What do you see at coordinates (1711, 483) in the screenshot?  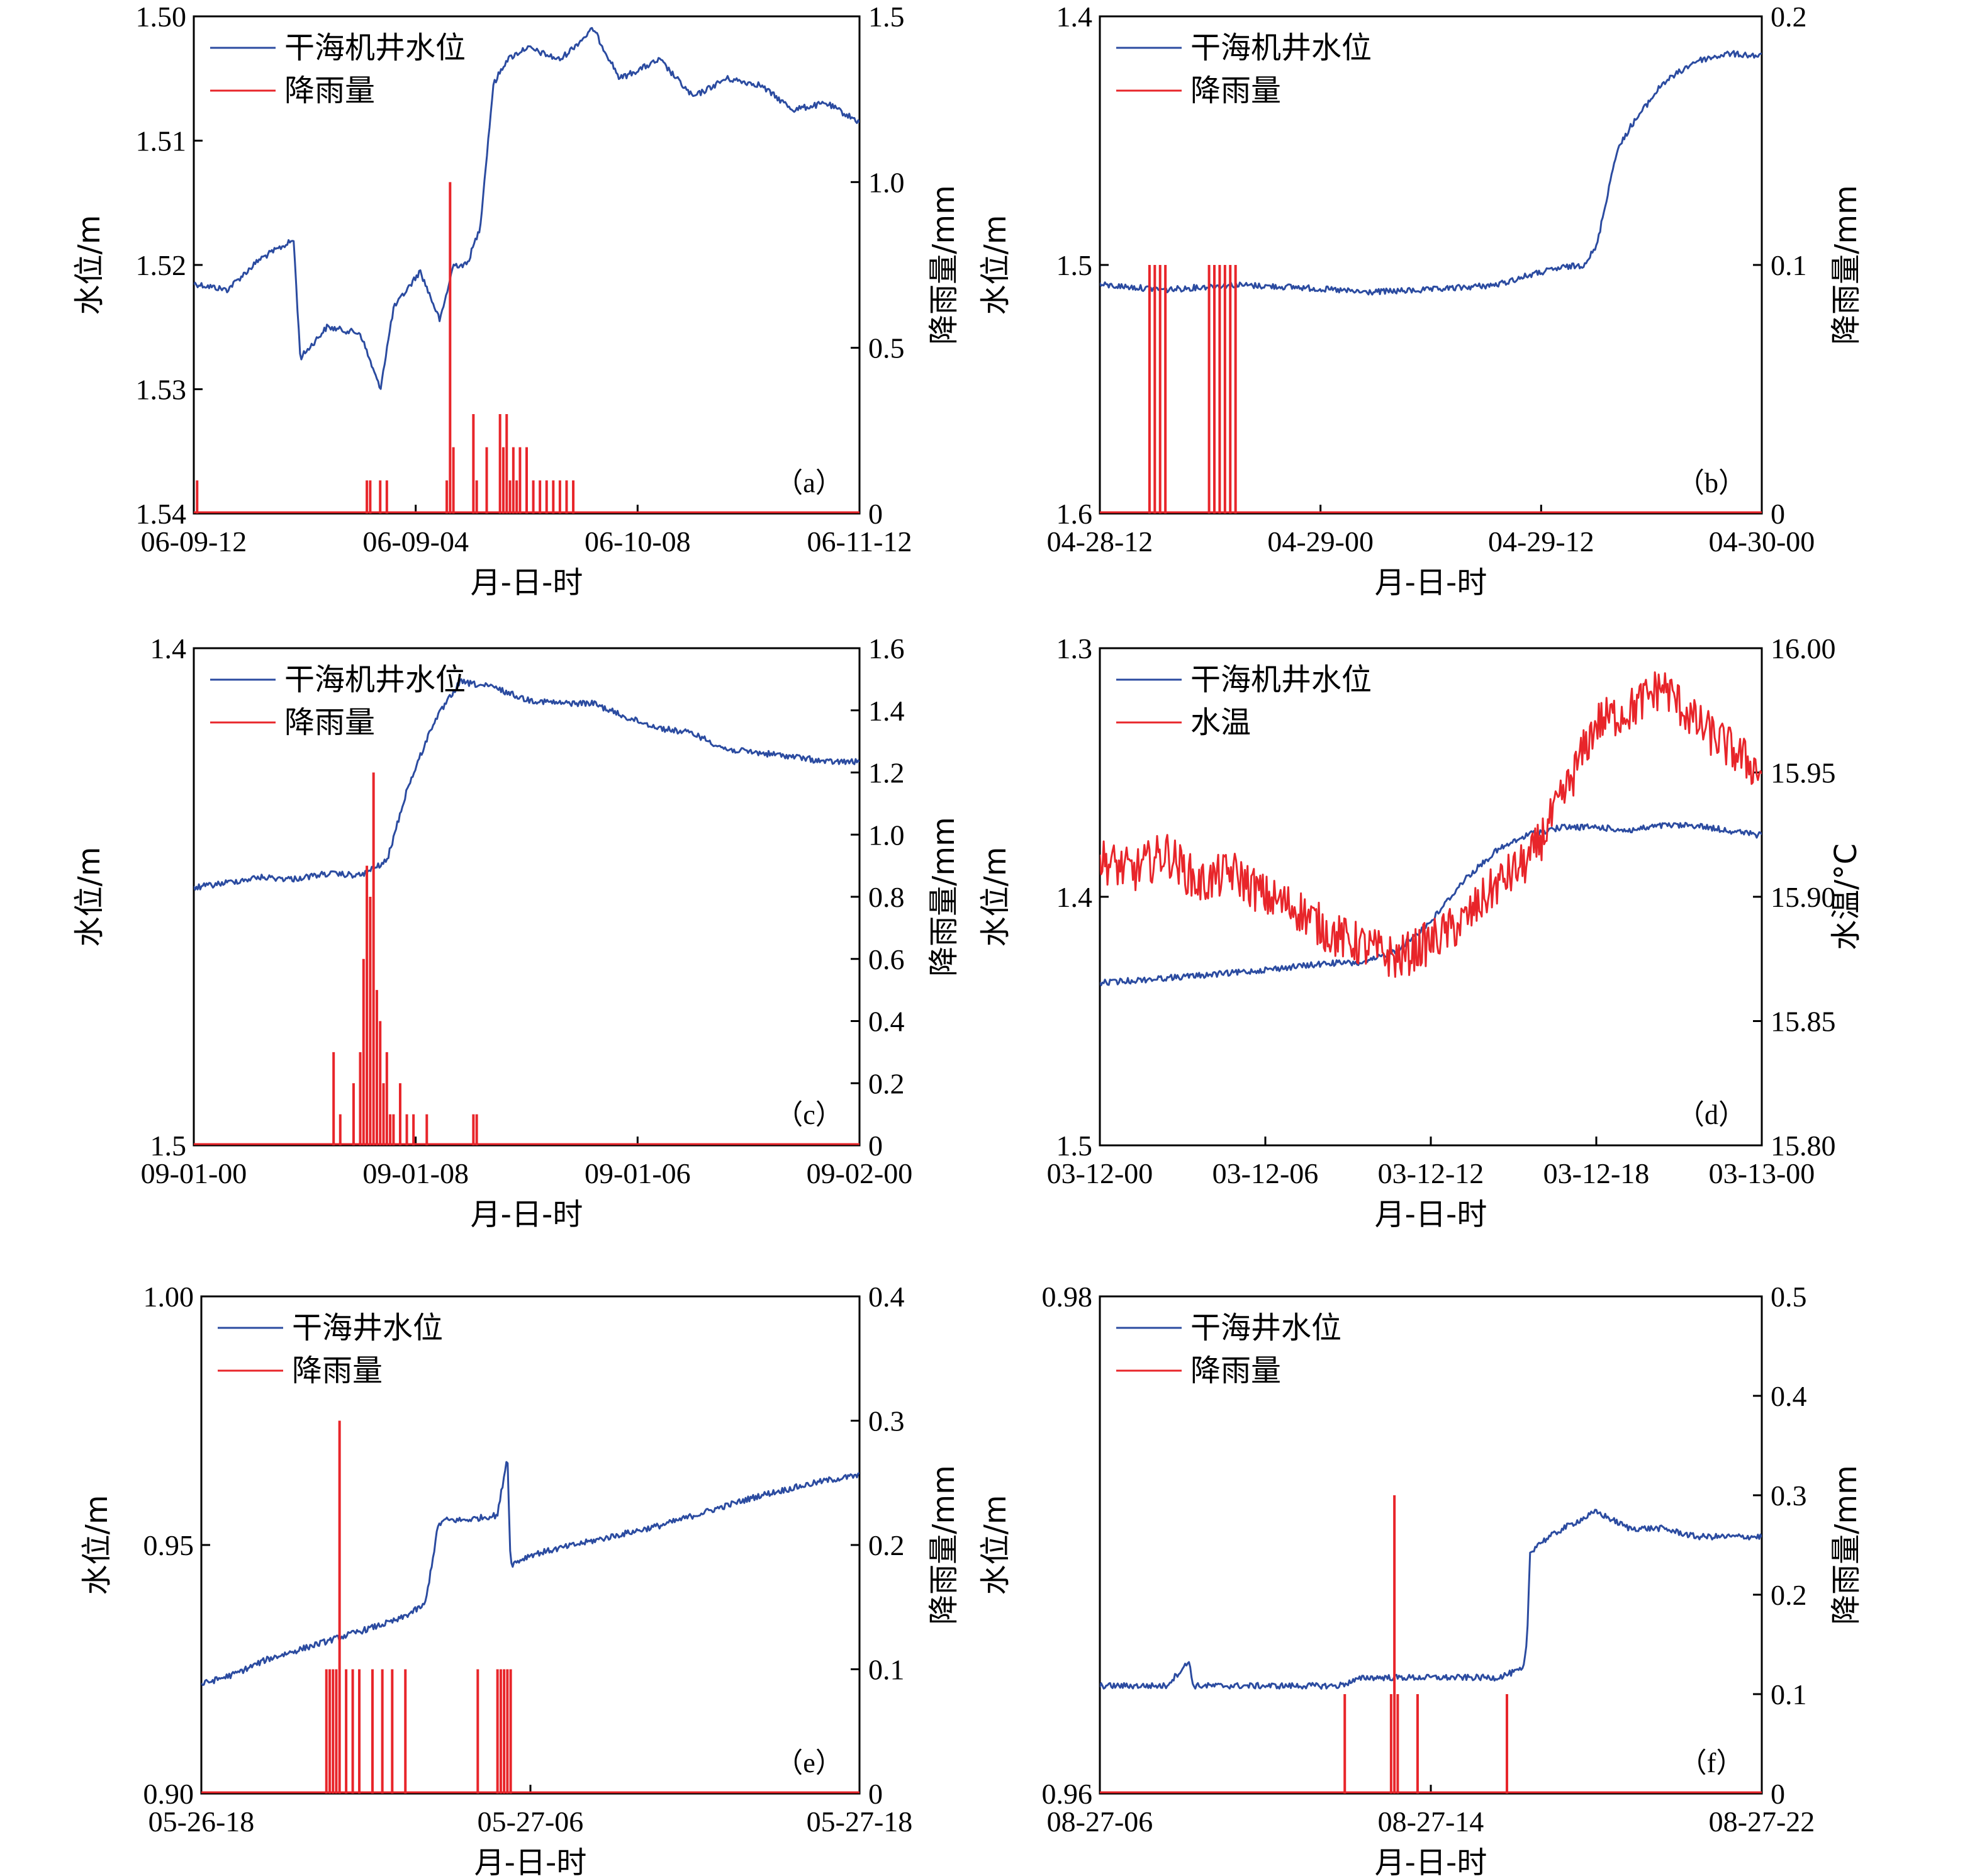 I see `panel-label: （b）` at bounding box center [1711, 483].